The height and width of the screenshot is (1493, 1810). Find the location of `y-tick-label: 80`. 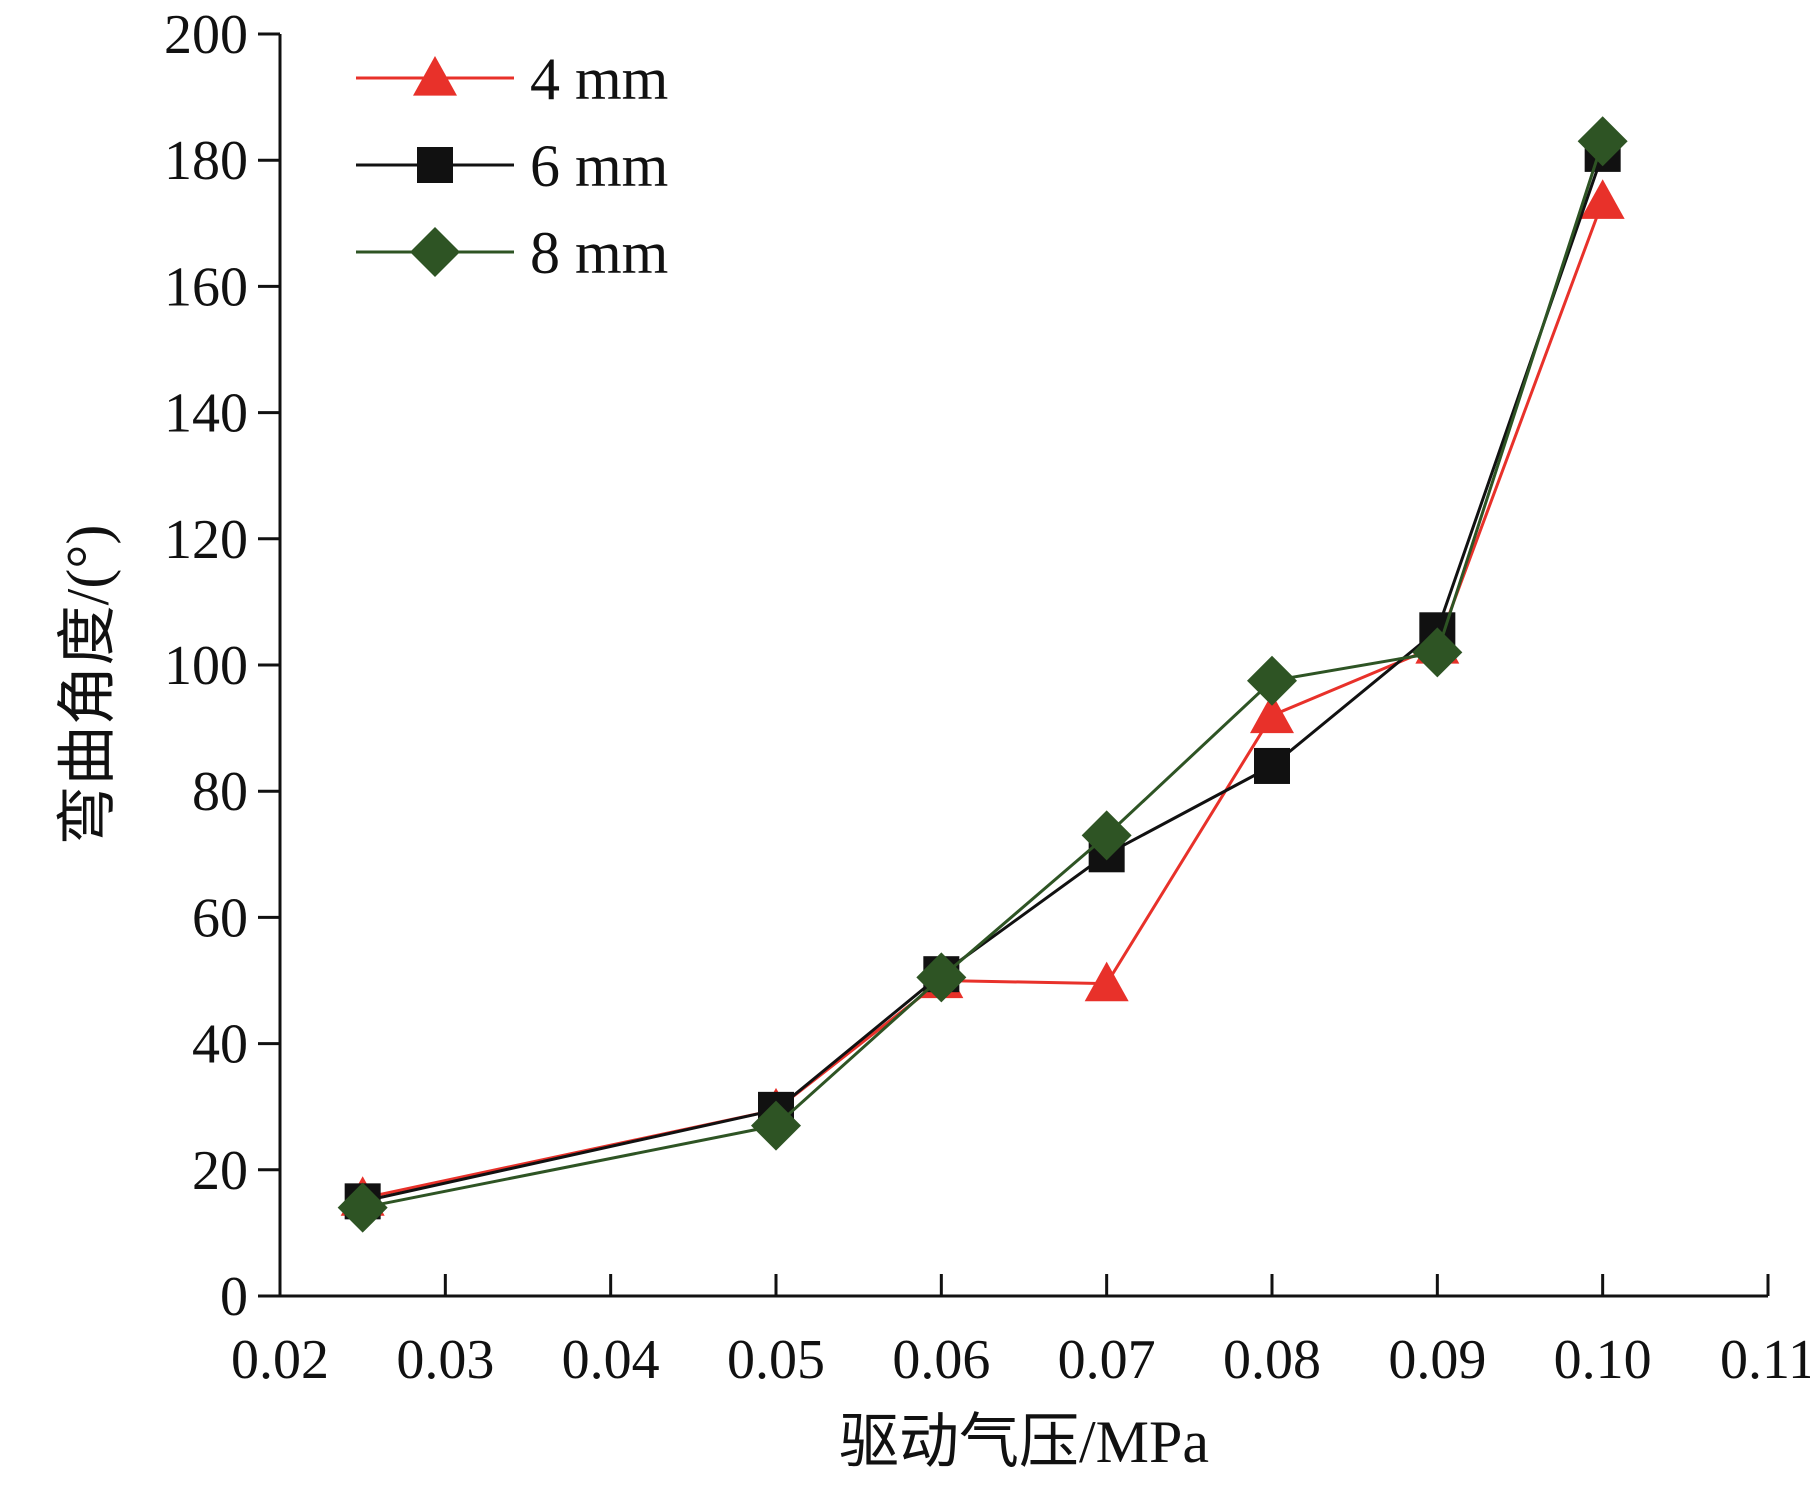

y-tick-label: 80 is located at coordinates (220, 792).